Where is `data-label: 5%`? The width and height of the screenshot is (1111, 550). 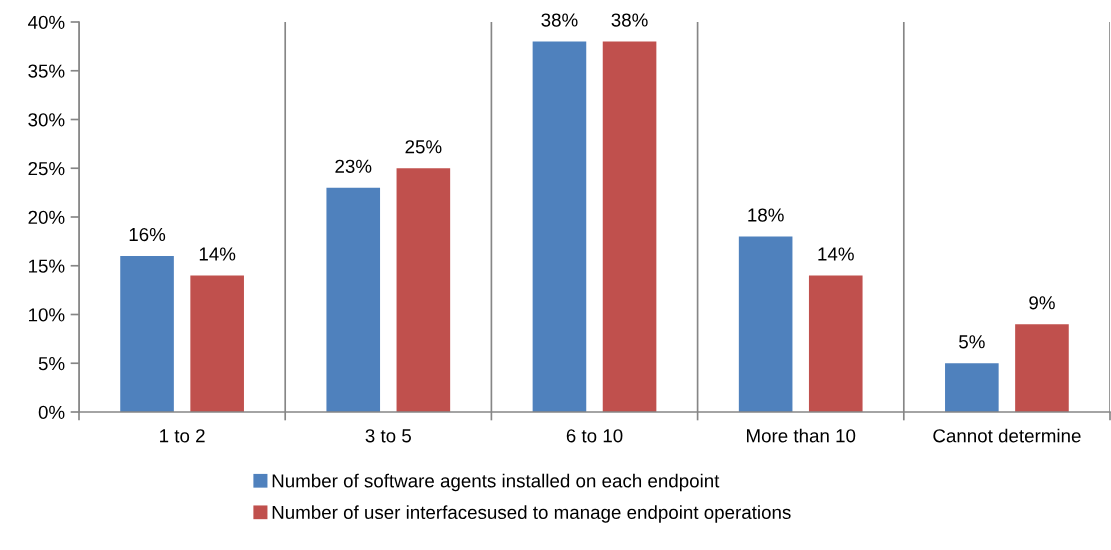
data-label: 5% is located at coordinates (972, 342).